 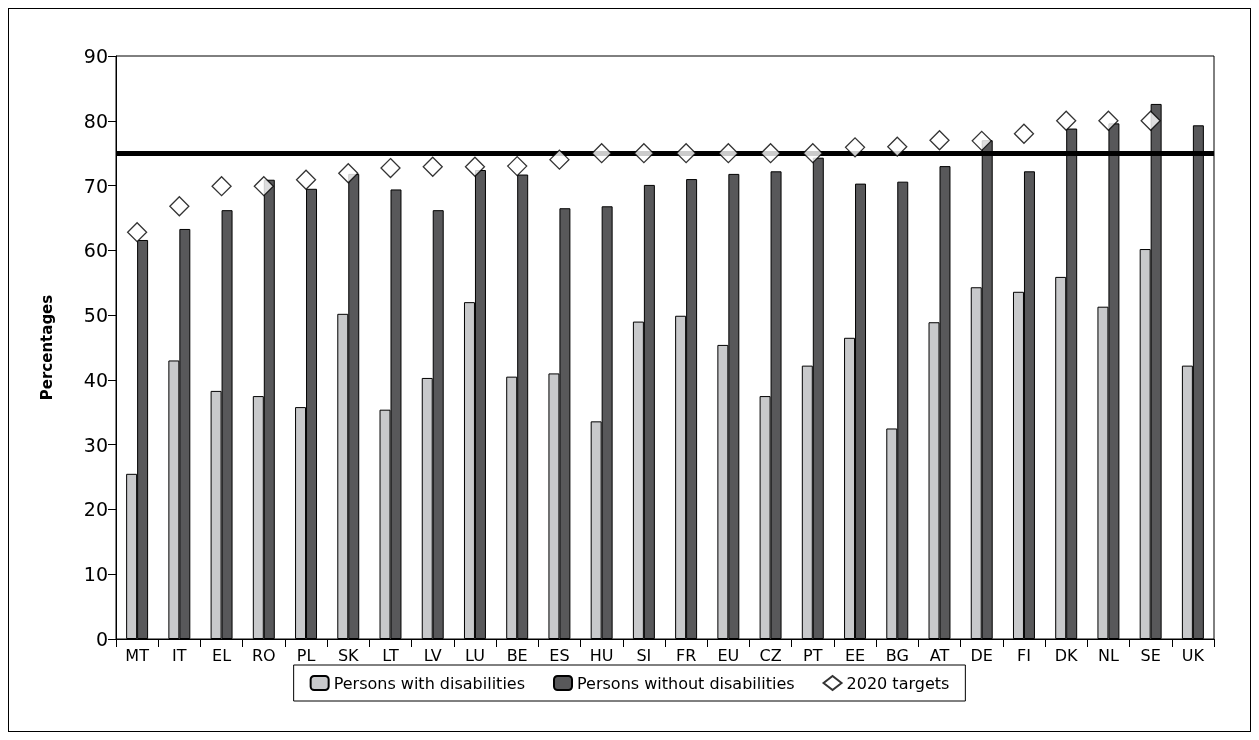 I want to click on legend-label: Persons with disabilities, so click(x=429, y=683).